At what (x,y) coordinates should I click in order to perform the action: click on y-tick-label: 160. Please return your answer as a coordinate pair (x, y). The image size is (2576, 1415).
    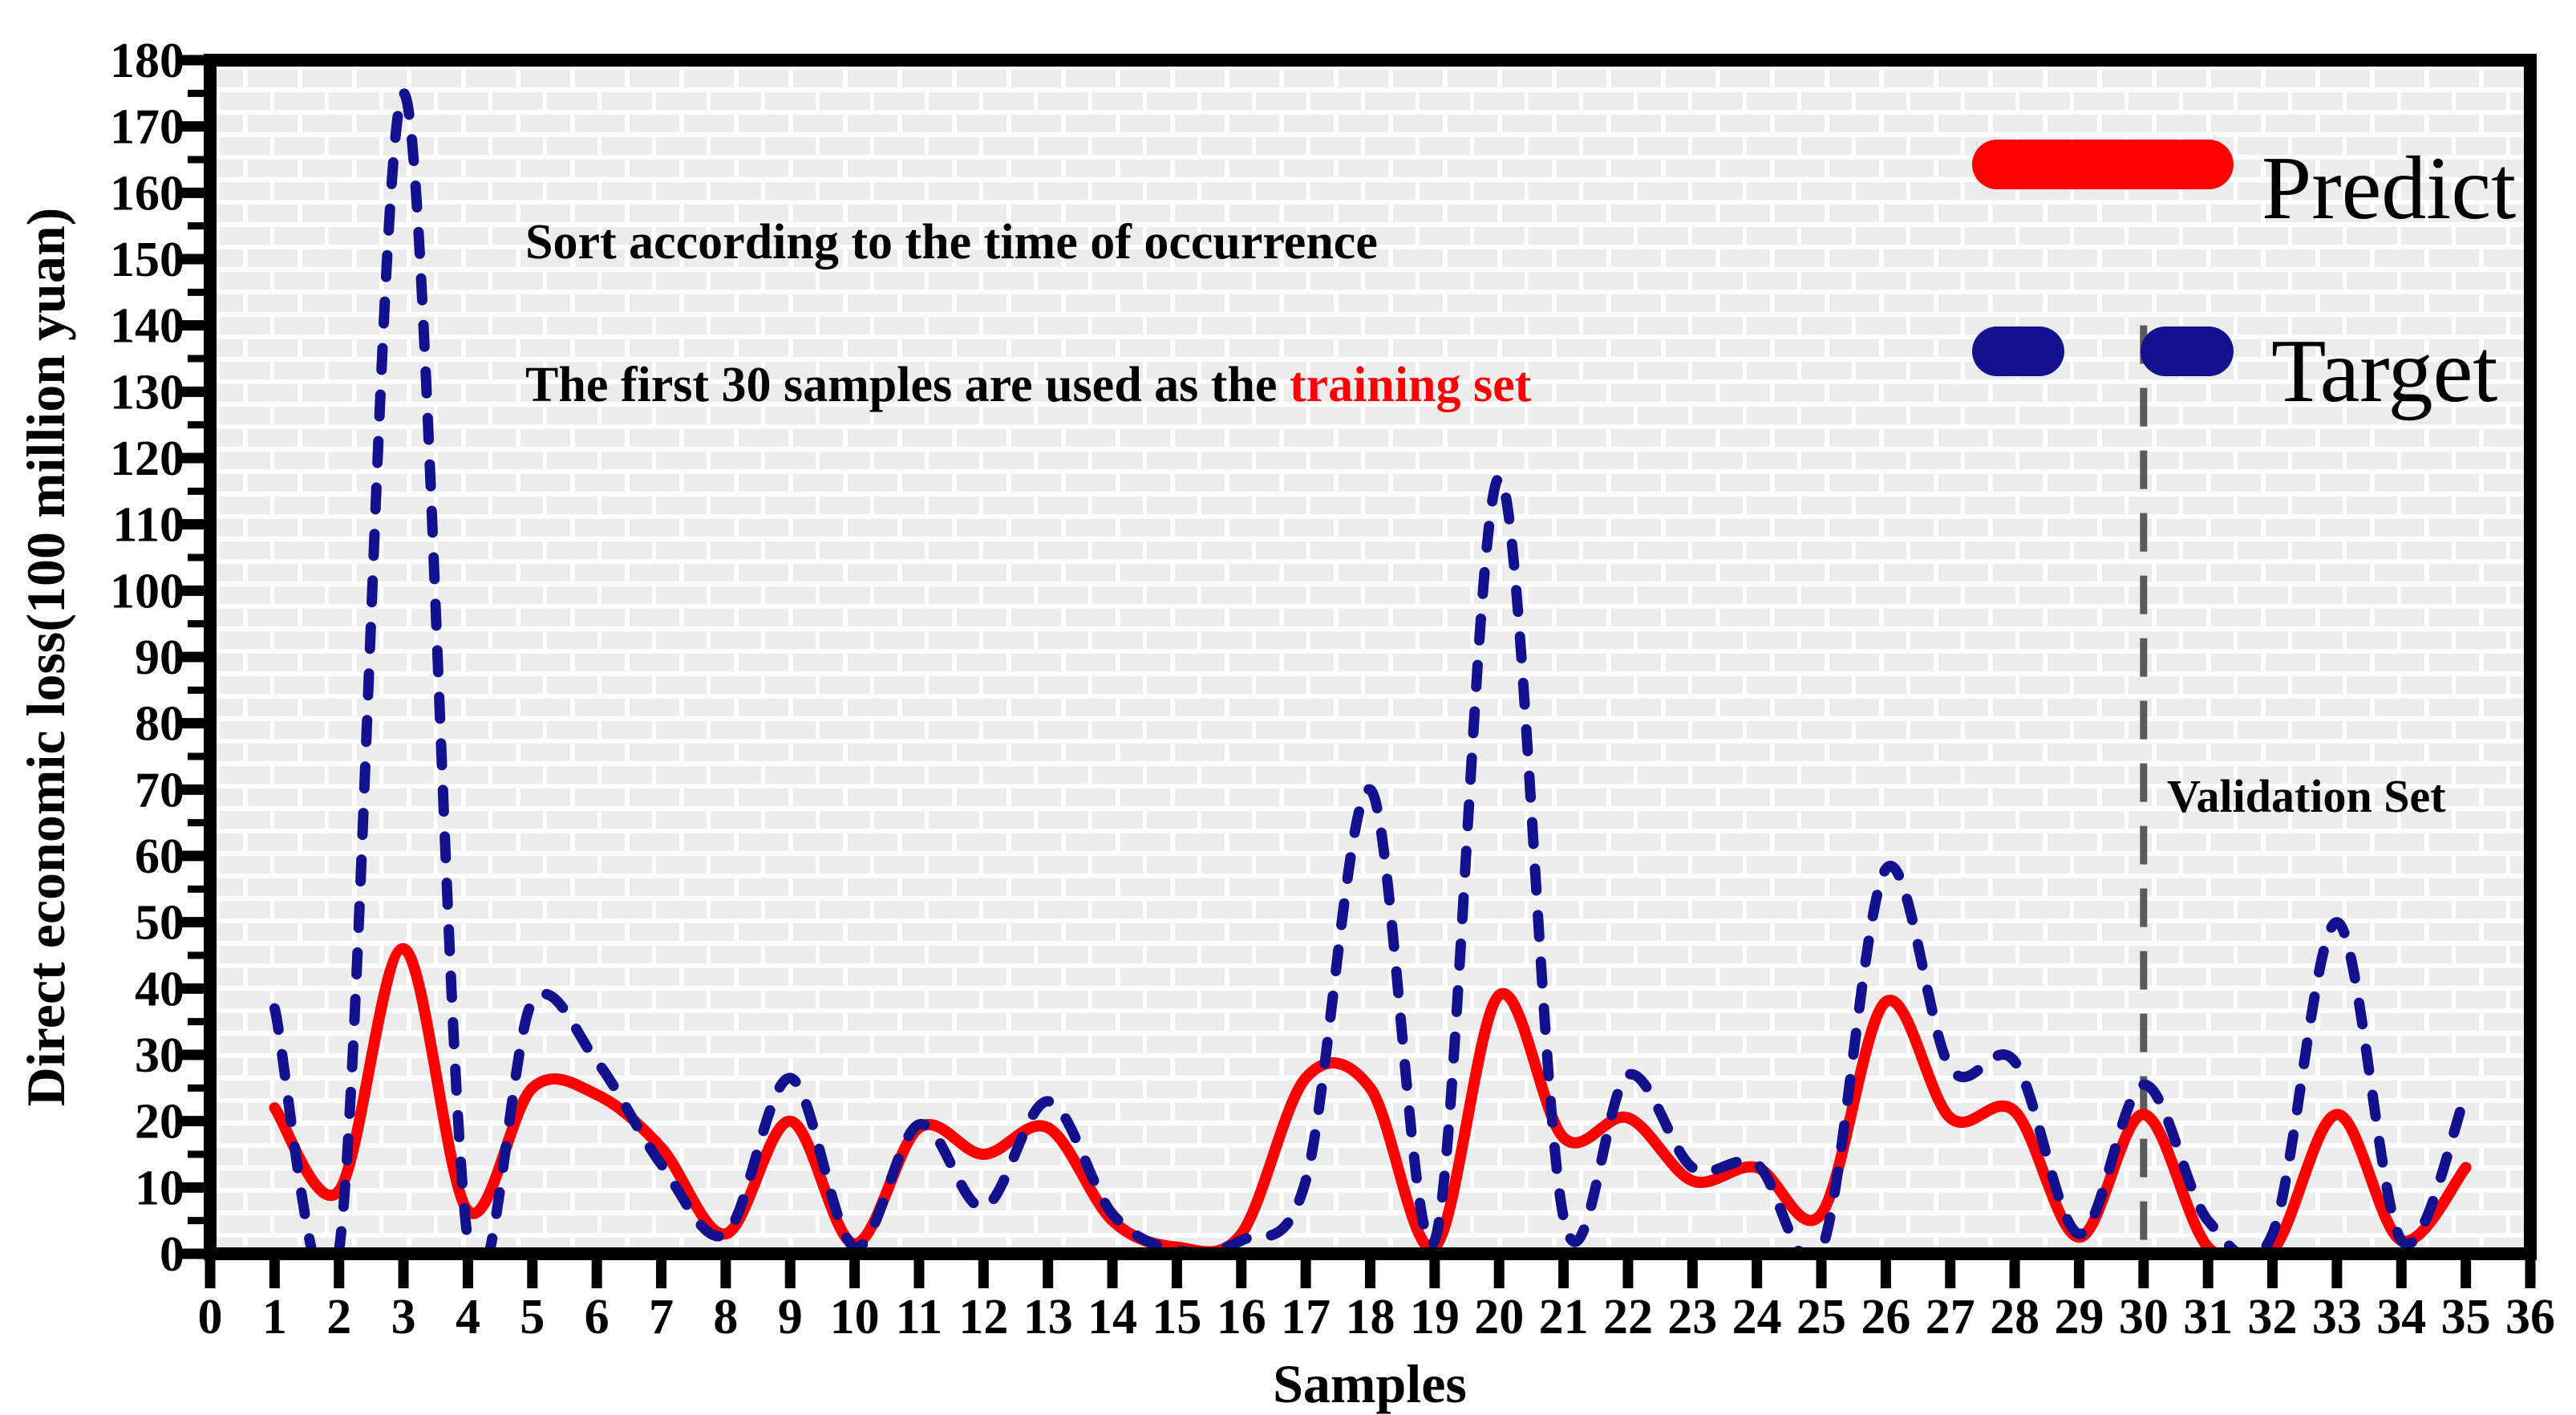
    Looking at the image, I should click on (147, 193).